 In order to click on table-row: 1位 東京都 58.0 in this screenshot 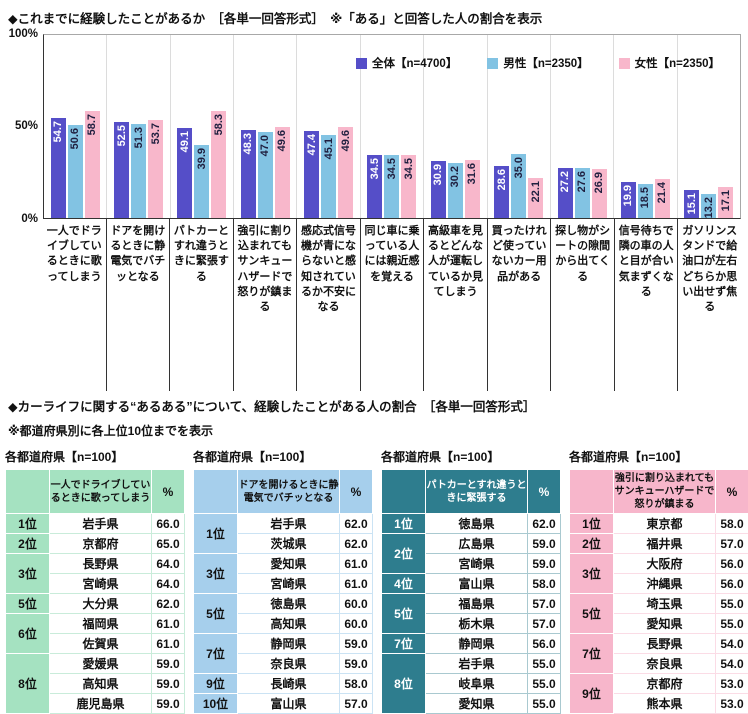, I will do `click(658, 523)`.